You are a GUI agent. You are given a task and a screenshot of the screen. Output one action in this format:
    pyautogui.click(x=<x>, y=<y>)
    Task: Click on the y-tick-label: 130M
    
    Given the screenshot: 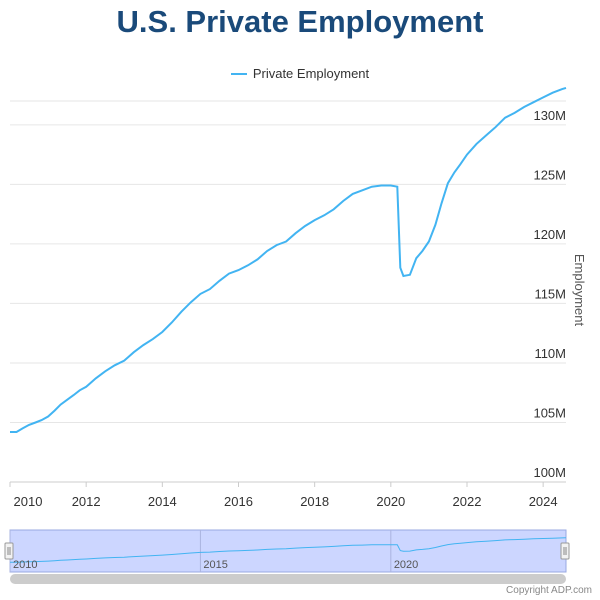 What is the action you would take?
    pyautogui.click(x=549, y=115)
    